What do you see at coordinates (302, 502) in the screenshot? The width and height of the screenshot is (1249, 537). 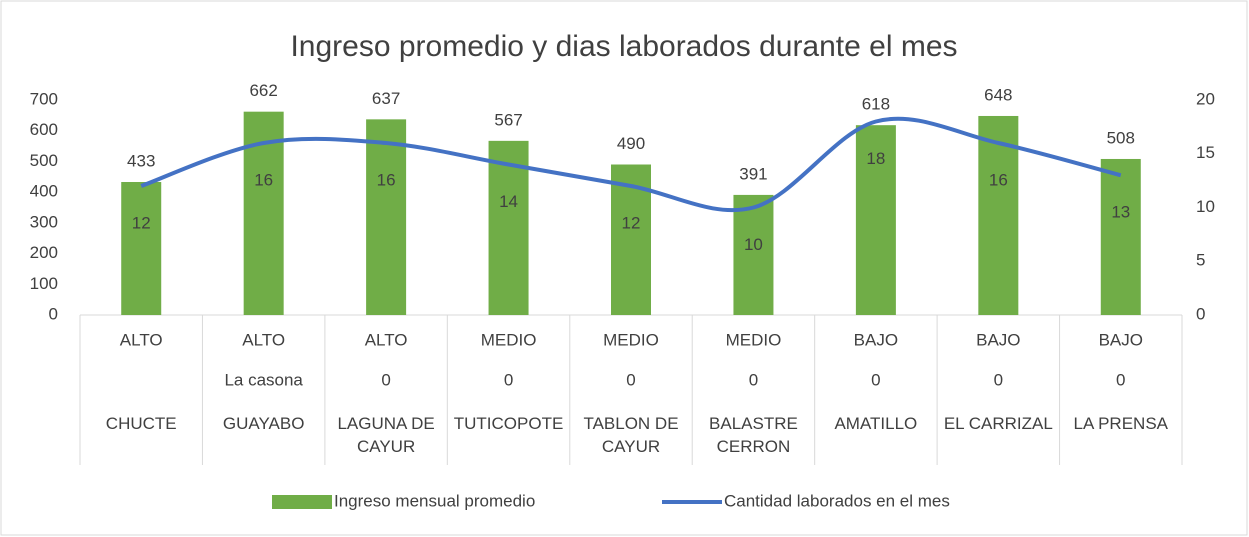 I see `legend-swatch` at bounding box center [302, 502].